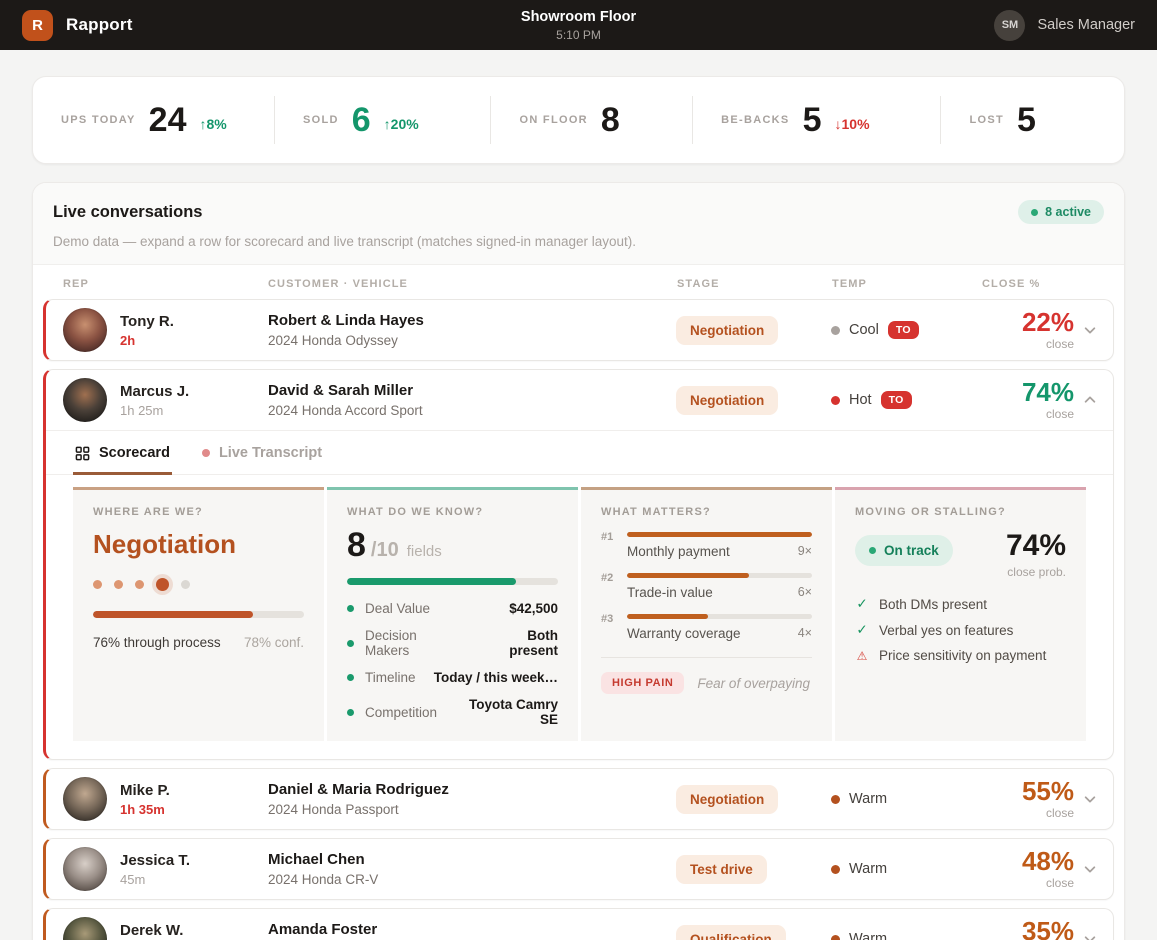 The width and height of the screenshot is (1157, 940). What do you see at coordinates (165, 869) in the screenshot?
I see `rep-cell: Jessica T. 45m` at bounding box center [165, 869].